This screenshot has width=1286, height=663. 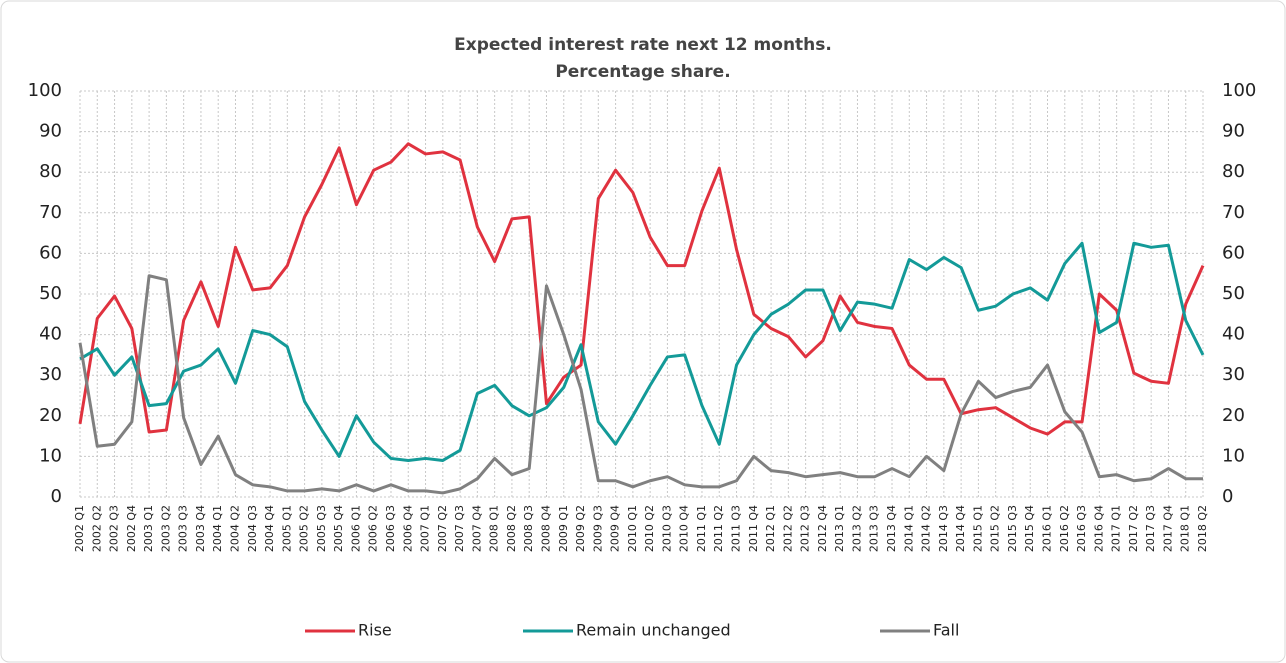 What do you see at coordinates (131, 528) in the screenshot?
I see `x-tick-label: 2002 Q4` at bounding box center [131, 528].